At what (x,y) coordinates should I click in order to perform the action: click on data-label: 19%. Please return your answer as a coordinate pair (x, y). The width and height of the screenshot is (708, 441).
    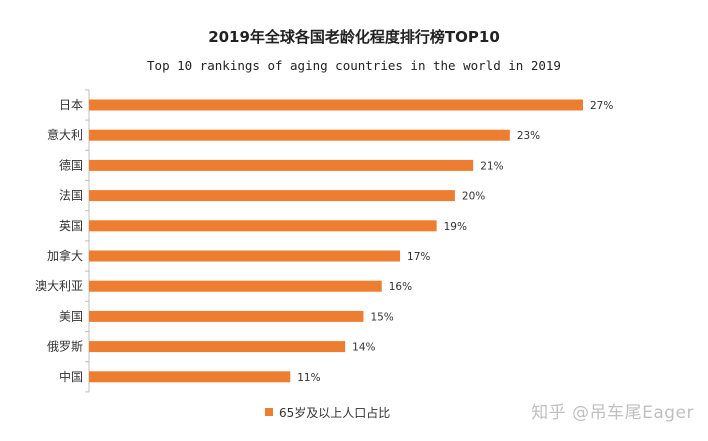
    Looking at the image, I should click on (455, 227).